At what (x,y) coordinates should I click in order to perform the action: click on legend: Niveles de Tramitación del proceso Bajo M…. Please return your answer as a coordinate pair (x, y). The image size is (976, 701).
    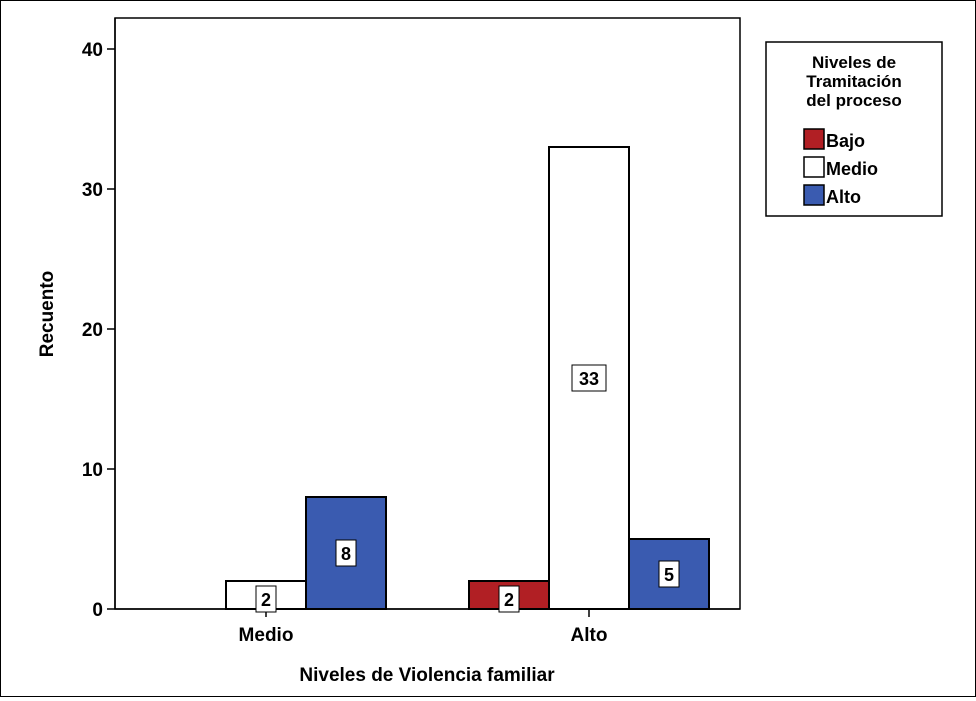
    Looking at the image, I should click on (854, 129).